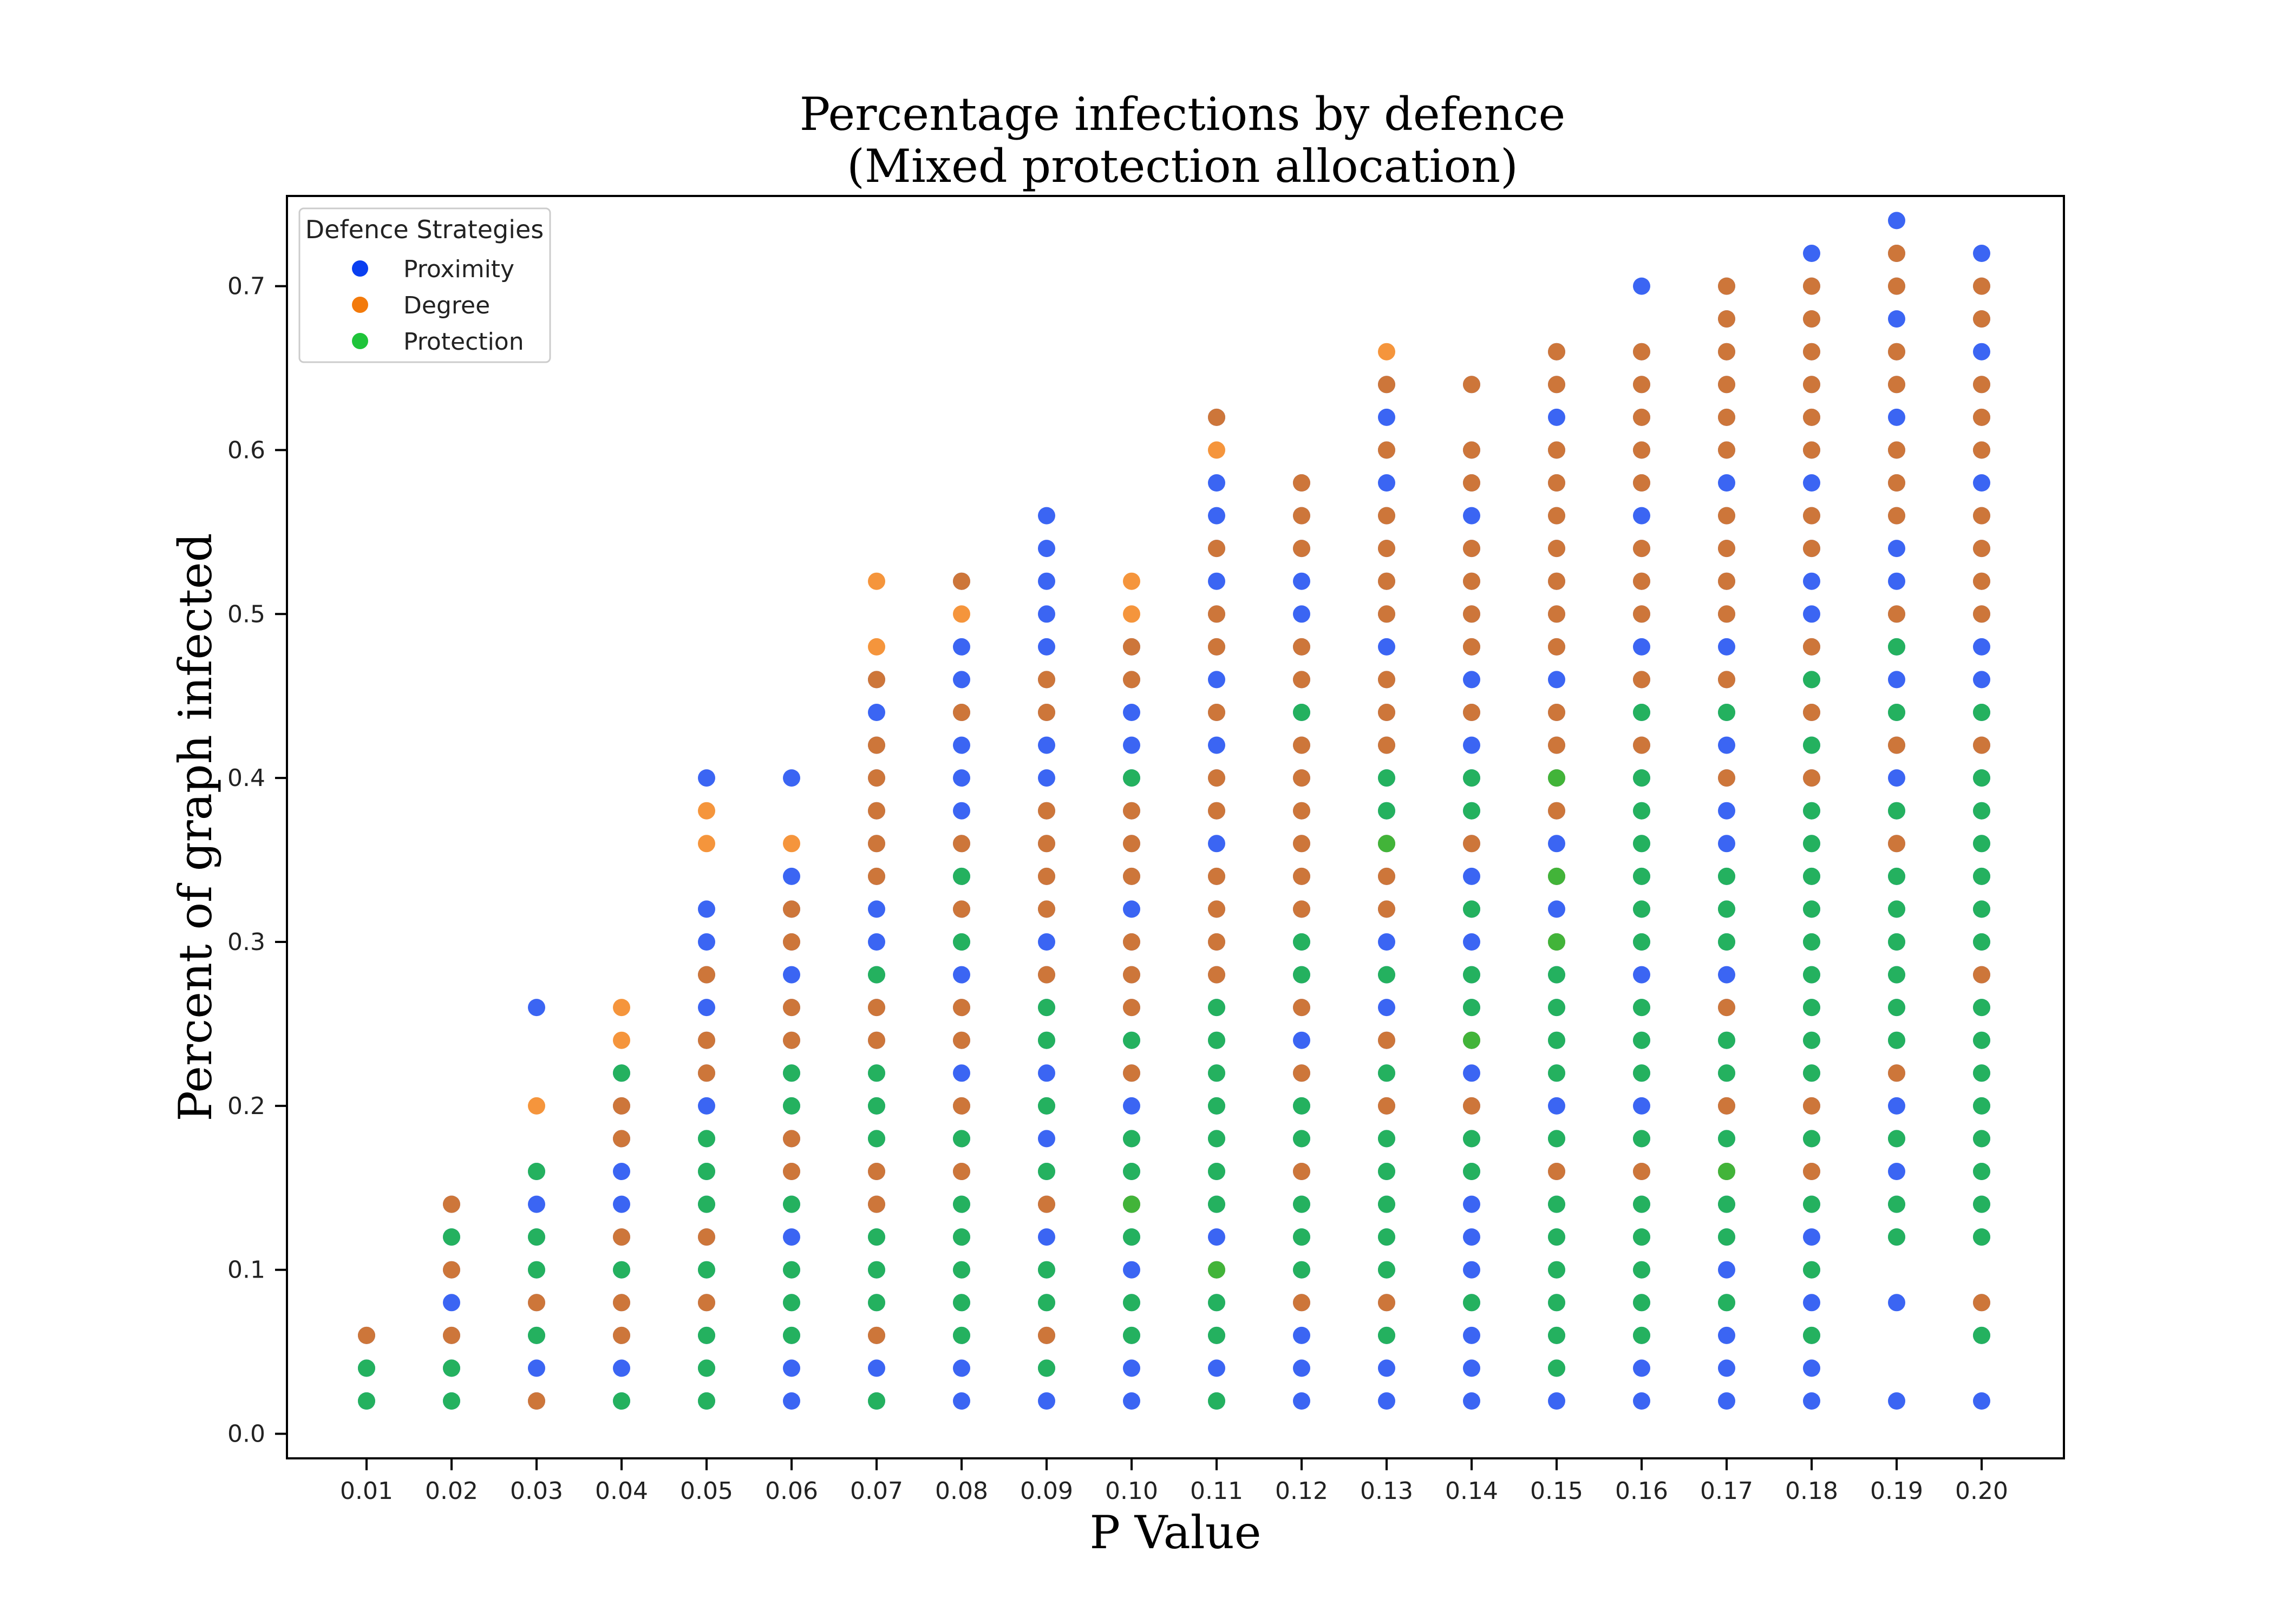 This screenshot has height=1624, width=2274. What do you see at coordinates (360, 341) in the screenshot?
I see `legend-marker-protection` at bounding box center [360, 341].